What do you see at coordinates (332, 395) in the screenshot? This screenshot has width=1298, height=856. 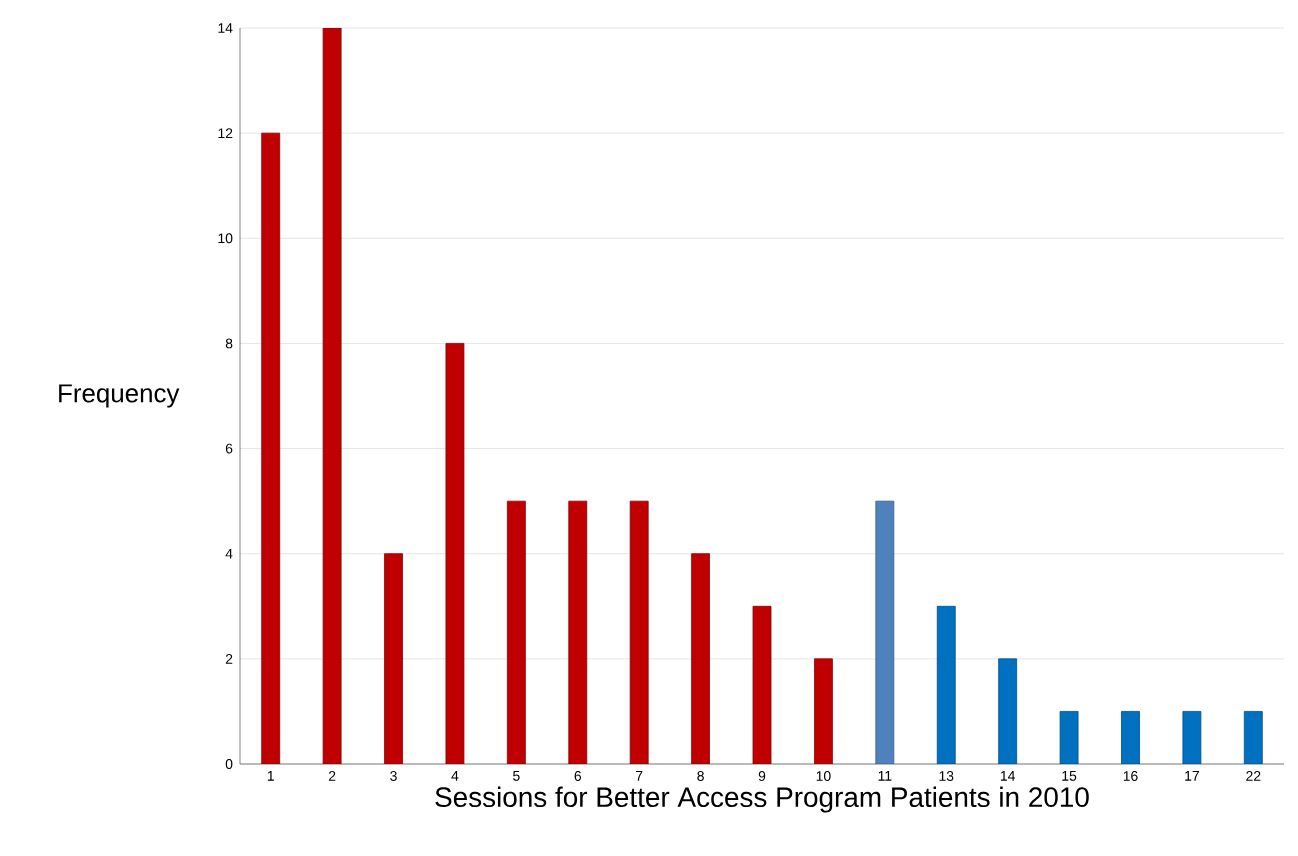 I see `bar` at bounding box center [332, 395].